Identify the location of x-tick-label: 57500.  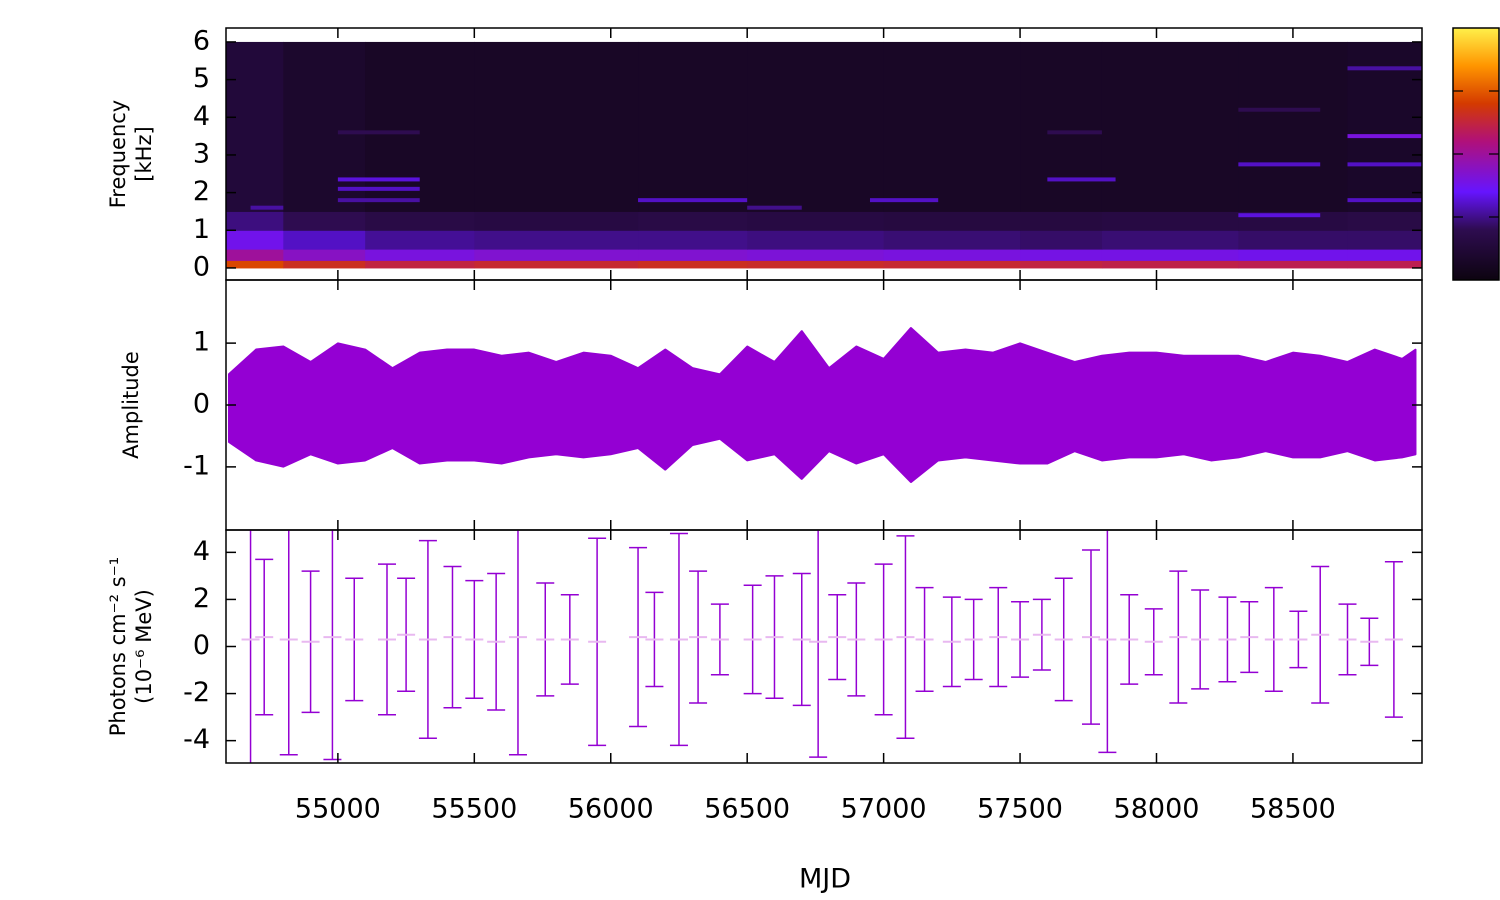
(1020, 809).